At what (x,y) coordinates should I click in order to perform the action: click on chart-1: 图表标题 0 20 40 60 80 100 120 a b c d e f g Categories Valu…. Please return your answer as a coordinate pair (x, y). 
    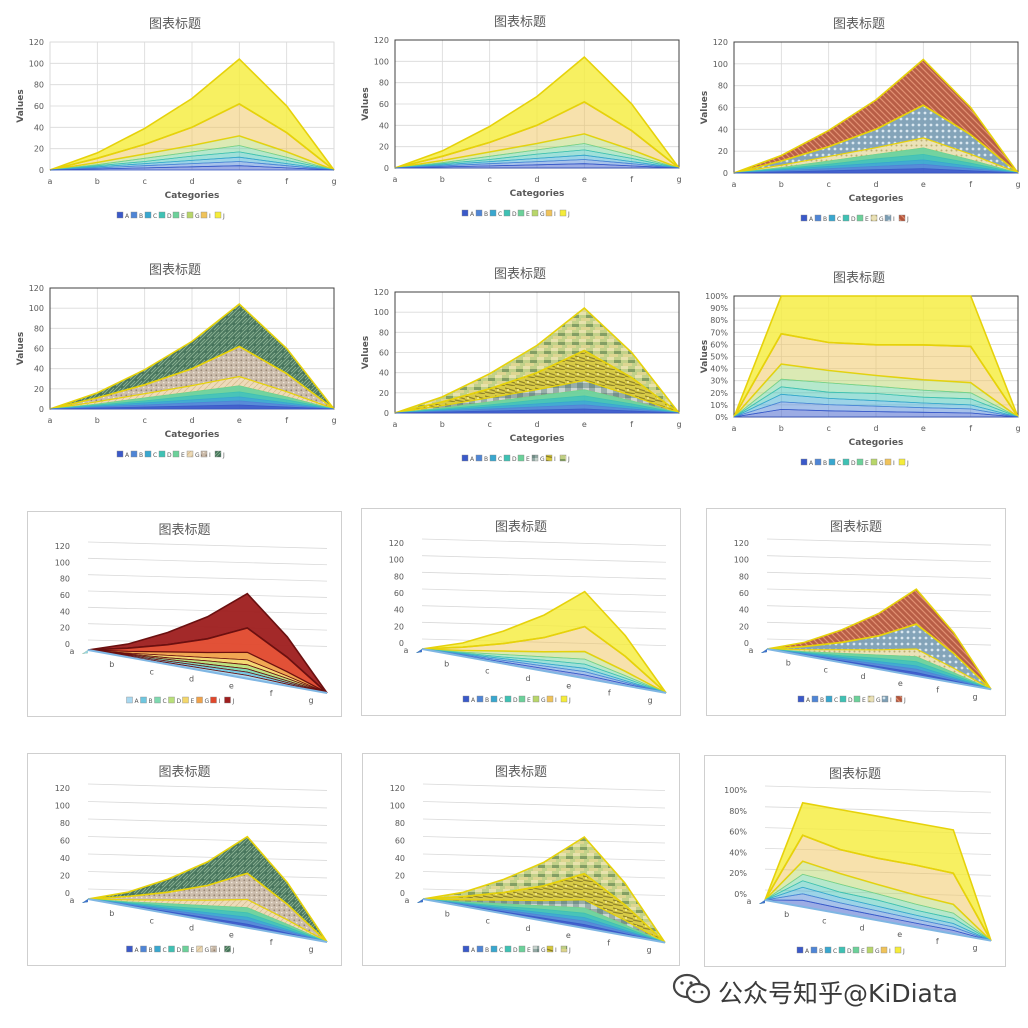
    Looking at the image, I should click on (175, 120).